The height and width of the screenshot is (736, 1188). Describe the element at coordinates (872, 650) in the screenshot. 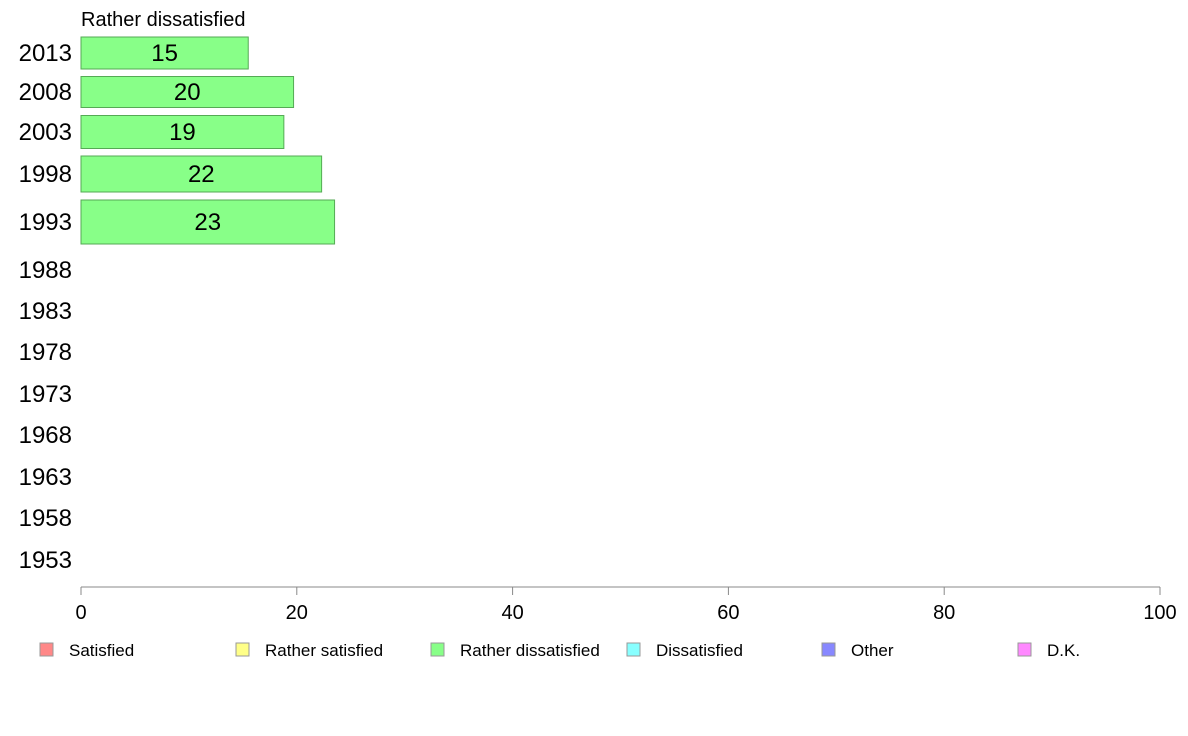

I see `legend-label-4: Other` at that location.